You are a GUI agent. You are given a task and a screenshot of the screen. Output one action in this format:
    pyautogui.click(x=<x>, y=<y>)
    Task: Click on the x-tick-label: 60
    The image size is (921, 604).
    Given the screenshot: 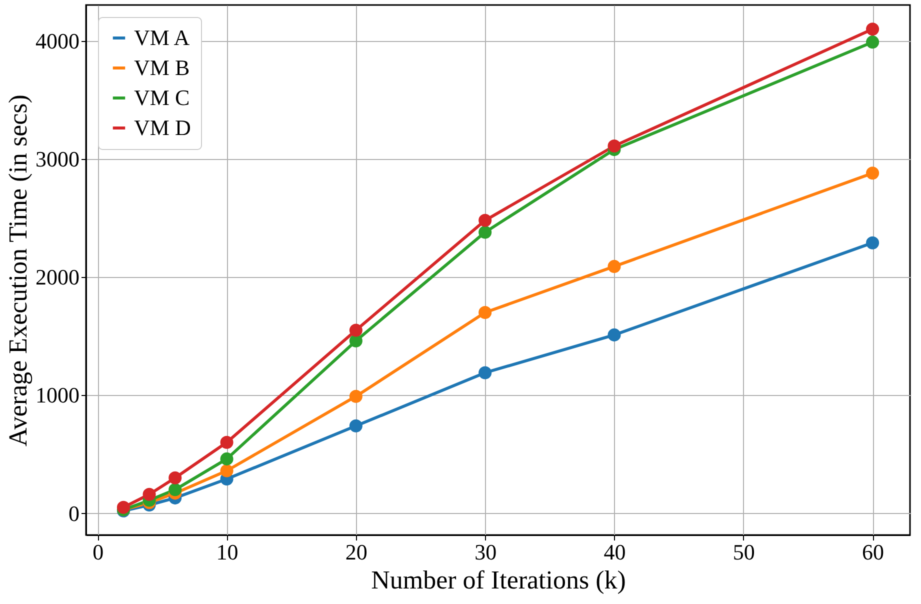 What is the action you would take?
    pyautogui.click(x=873, y=552)
    